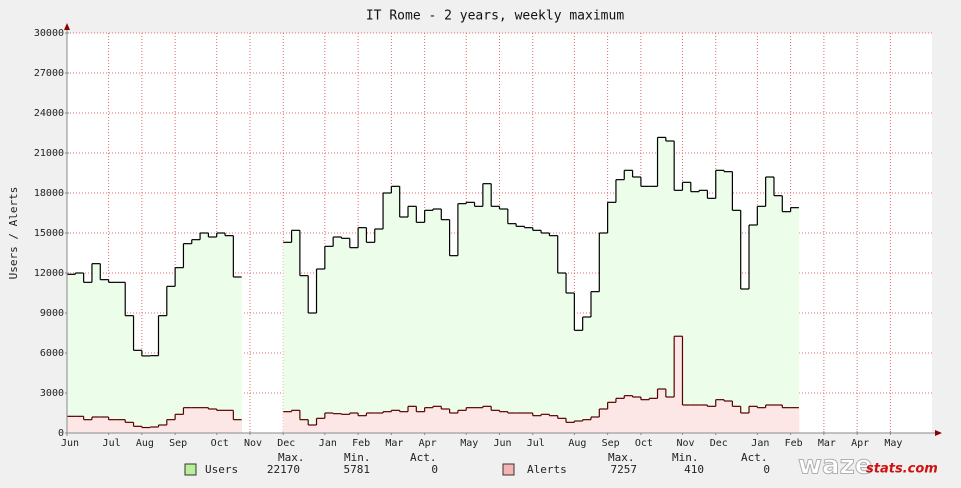 This screenshot has width=961, height=488. Describe the element at coordinates (469, 443) in the screenshot. I see `x-tick-label: May` at that location.